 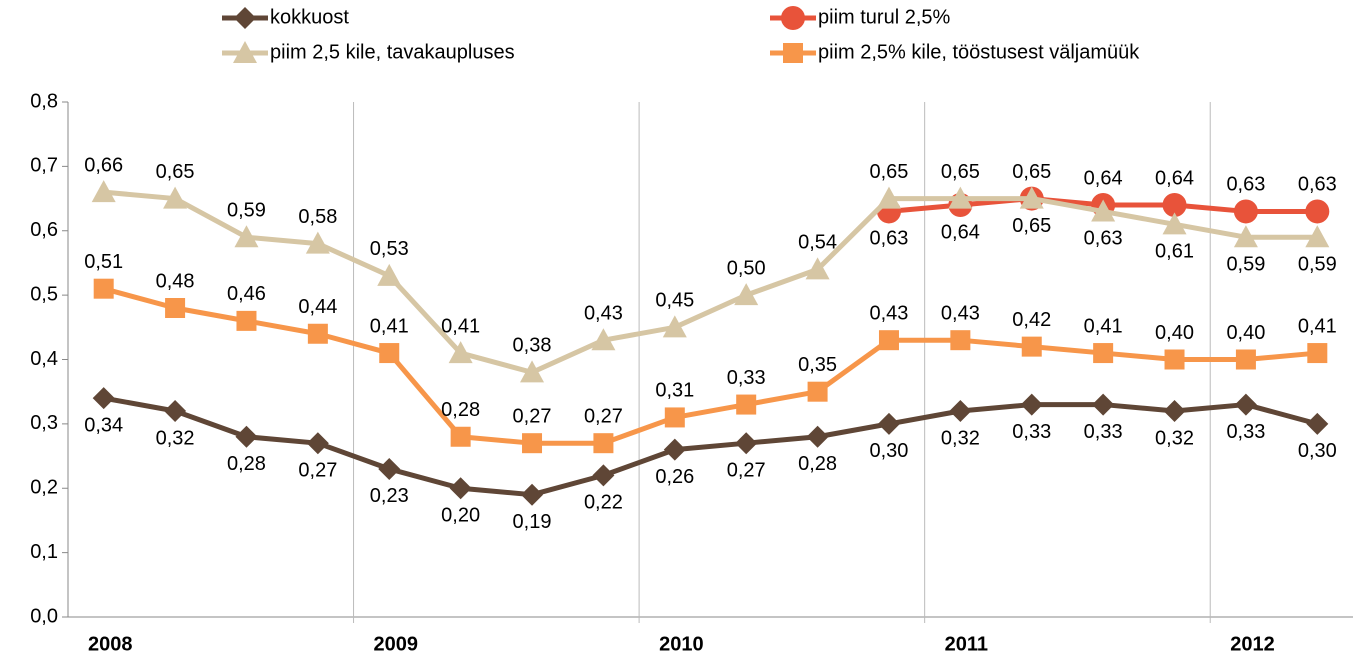 I want to click on series-line, so click(x=710, y=446).